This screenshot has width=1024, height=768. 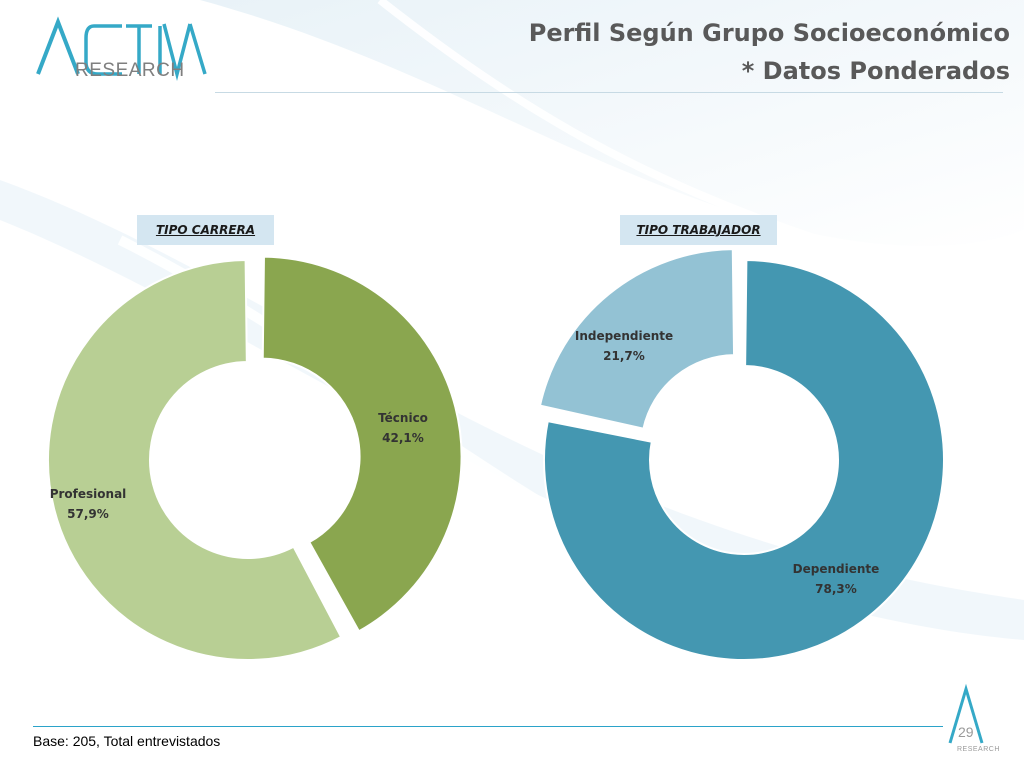 I want to click on base-note: Base: 205, Total entrevistados, so click(x=127, y=741).